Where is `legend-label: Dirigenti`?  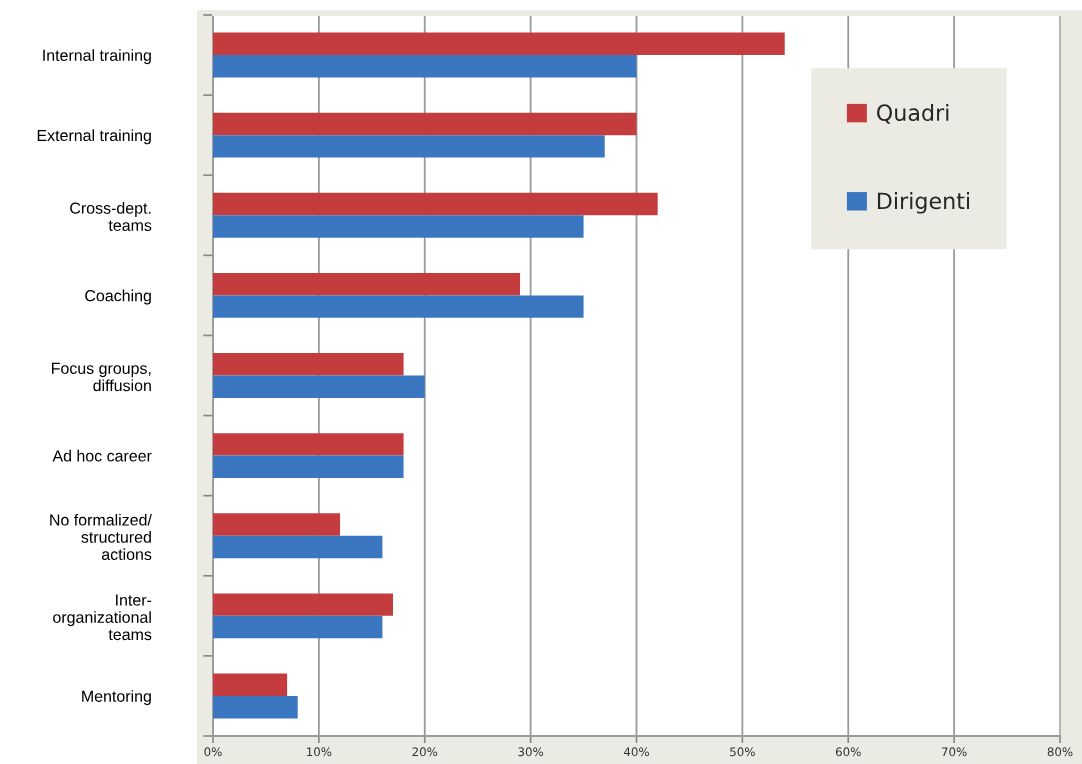
legend-label: Dirigenti is located at coordinates (923, 203).